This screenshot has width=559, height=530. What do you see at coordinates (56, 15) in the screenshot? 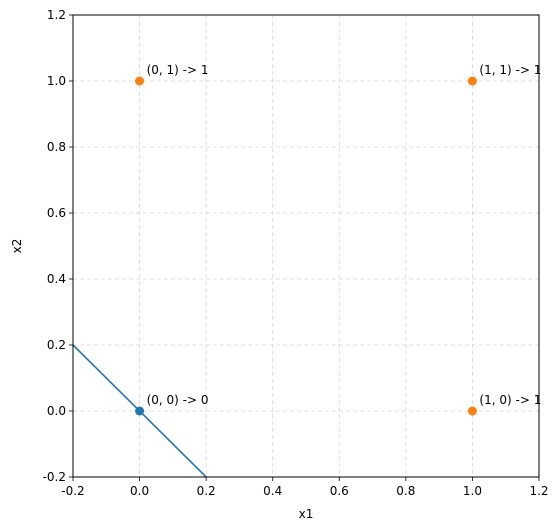
I see `y-tick-label: 1.2` at bounding box center [56, 15].